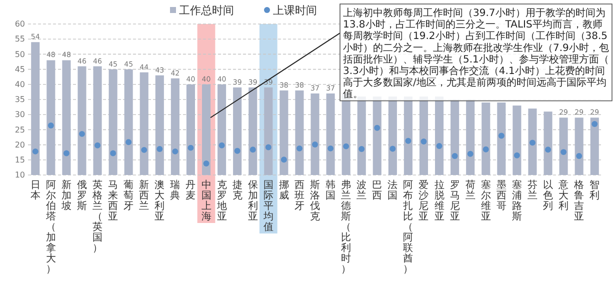  Describe the element at coordinates (175, 190) in the screenshot. I see `x-tick-label: 瑞典` at that location.